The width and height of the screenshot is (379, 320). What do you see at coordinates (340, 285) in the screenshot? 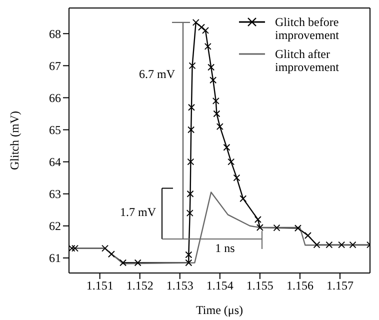
I see `x-tick-label: 1.157` at bounding box center [340, 285].